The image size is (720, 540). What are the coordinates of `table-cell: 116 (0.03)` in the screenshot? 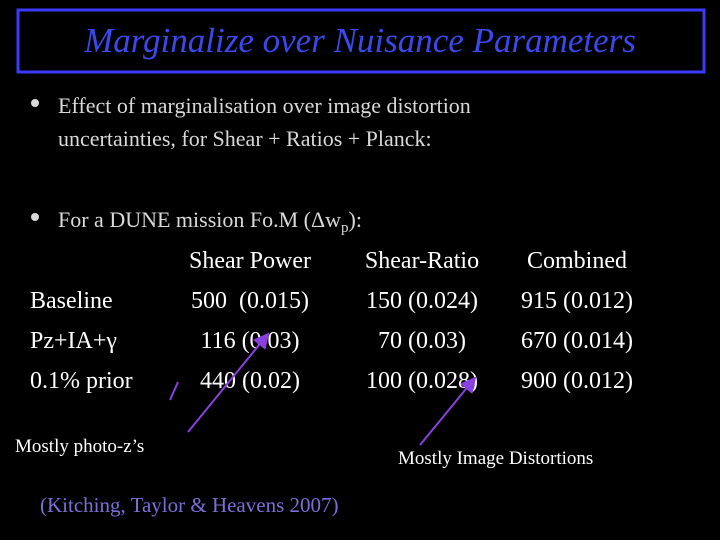 It's located at (249, 341).